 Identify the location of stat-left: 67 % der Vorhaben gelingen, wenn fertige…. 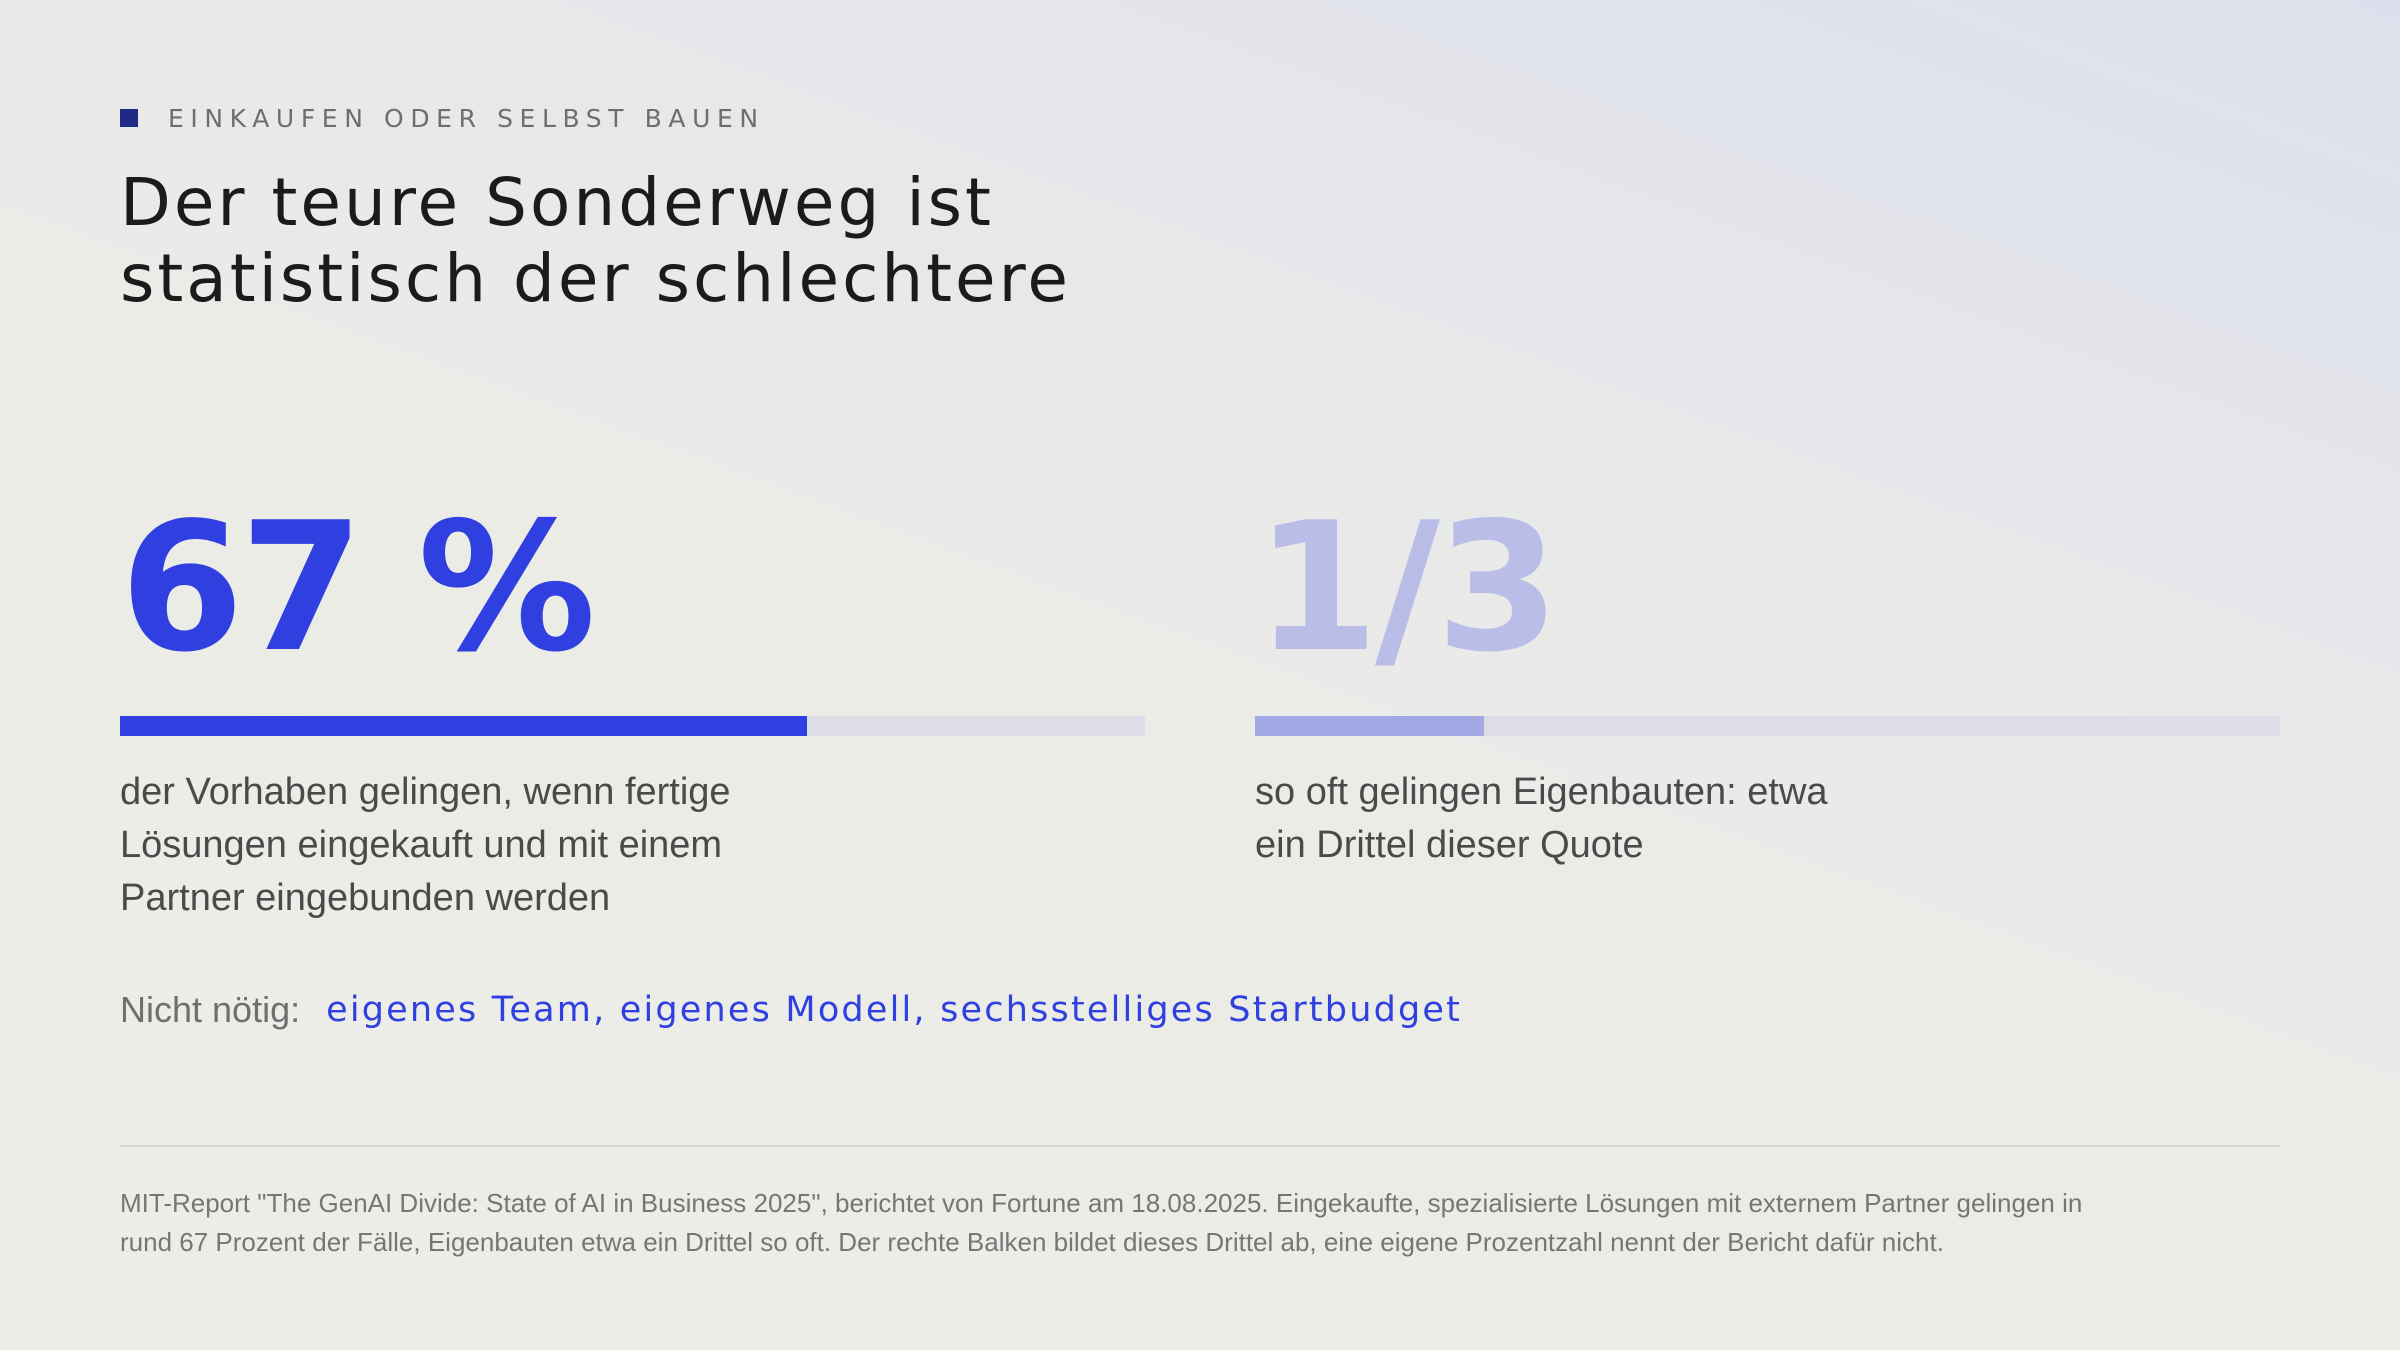
(632, 701).